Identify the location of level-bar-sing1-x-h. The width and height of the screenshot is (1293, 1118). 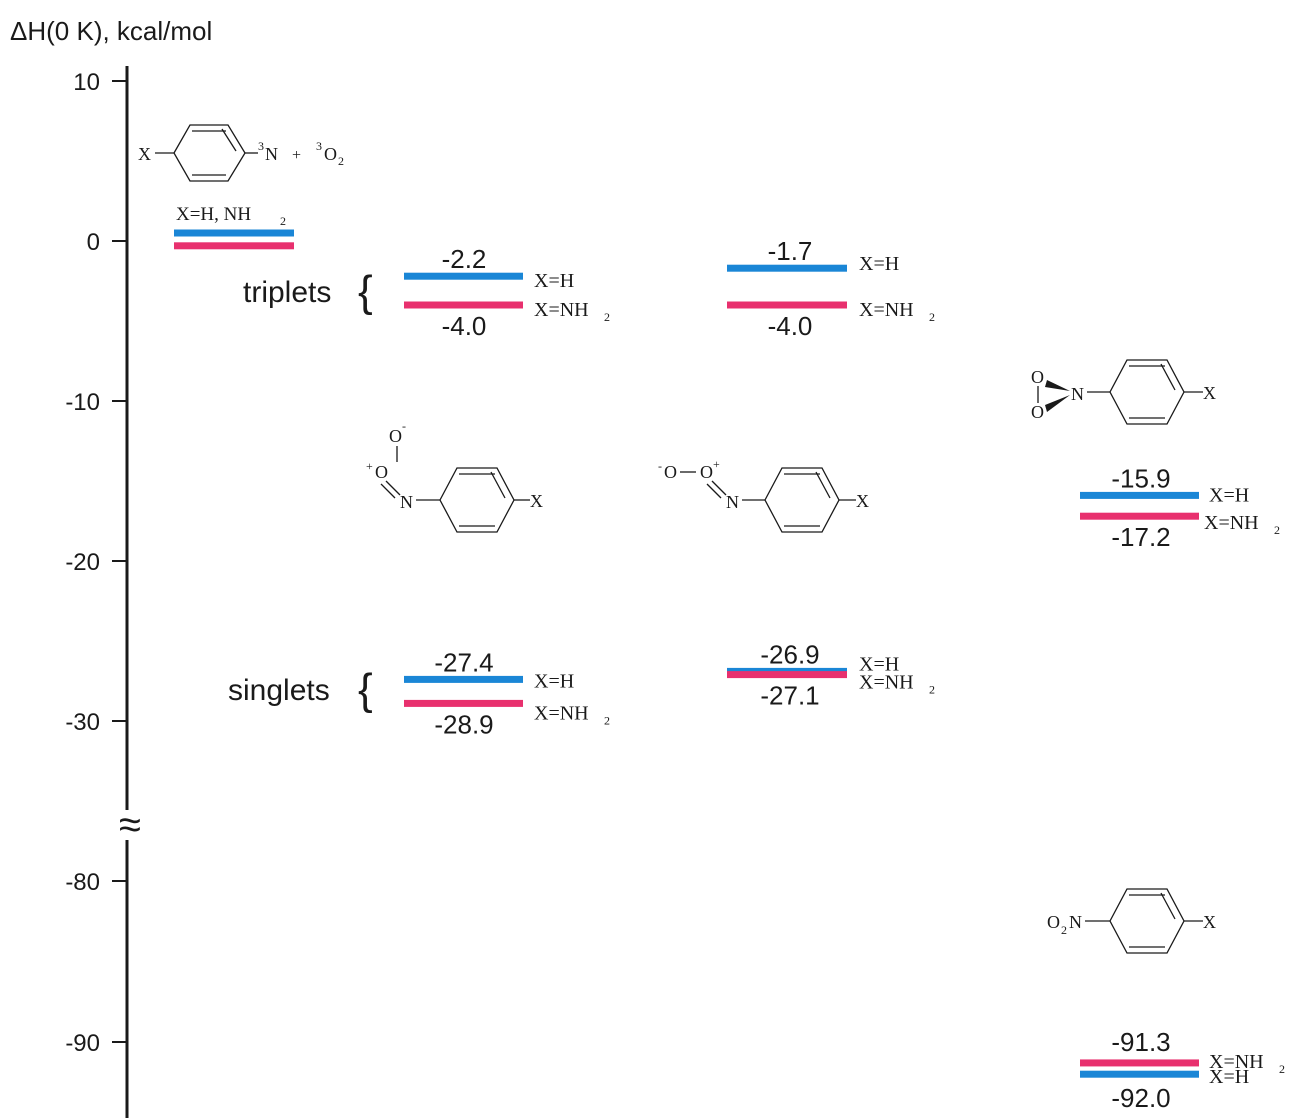
(463, 679).